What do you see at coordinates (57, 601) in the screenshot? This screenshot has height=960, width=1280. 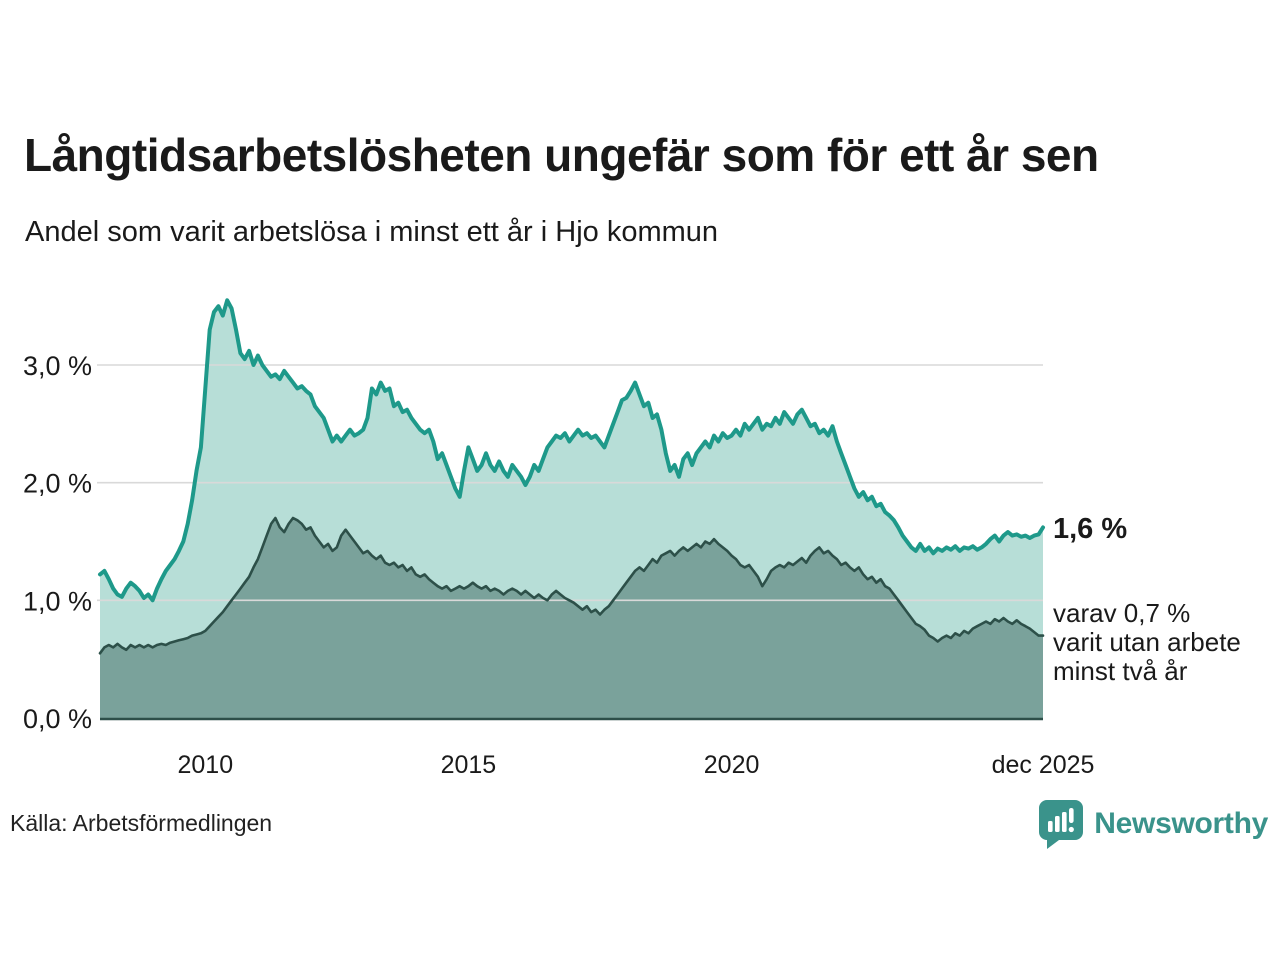 I see `y-axis-tick-label: 1,0 %` at bounding box center [57, 601].